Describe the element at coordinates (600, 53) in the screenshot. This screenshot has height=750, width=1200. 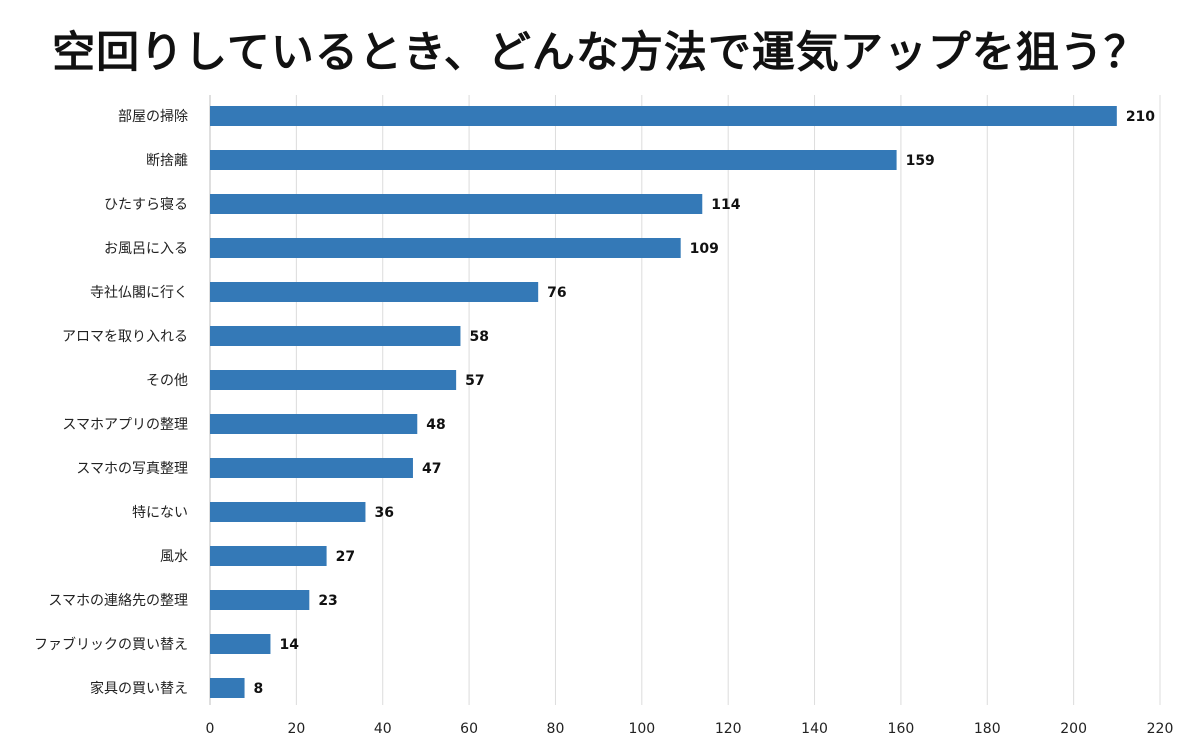
I see `chart-title: 空回りしているとき、どんな方法で運気アップを狙う？` at that location.